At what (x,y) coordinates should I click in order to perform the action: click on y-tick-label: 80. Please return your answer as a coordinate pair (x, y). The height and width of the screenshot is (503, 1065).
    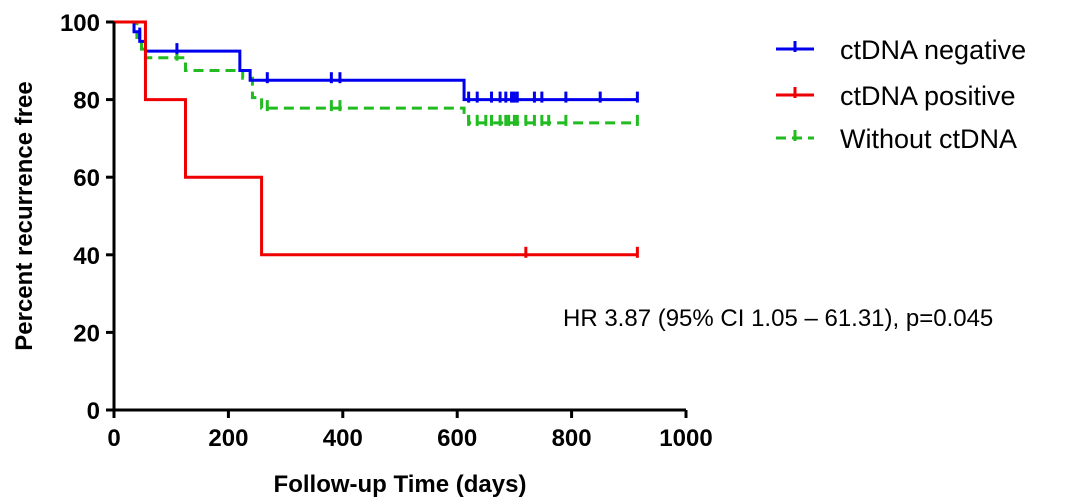
    Looking at the image, I should click on (86, 101).